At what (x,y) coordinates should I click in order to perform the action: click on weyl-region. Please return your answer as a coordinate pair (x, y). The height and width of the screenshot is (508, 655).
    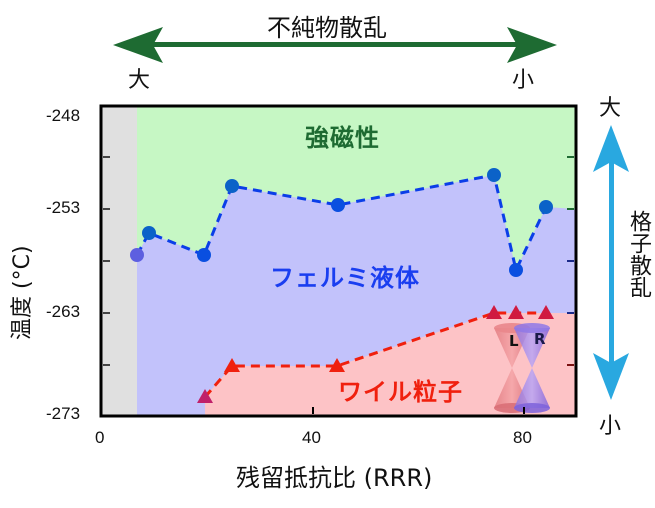
    Looking at the image, I should click on (390, 364).